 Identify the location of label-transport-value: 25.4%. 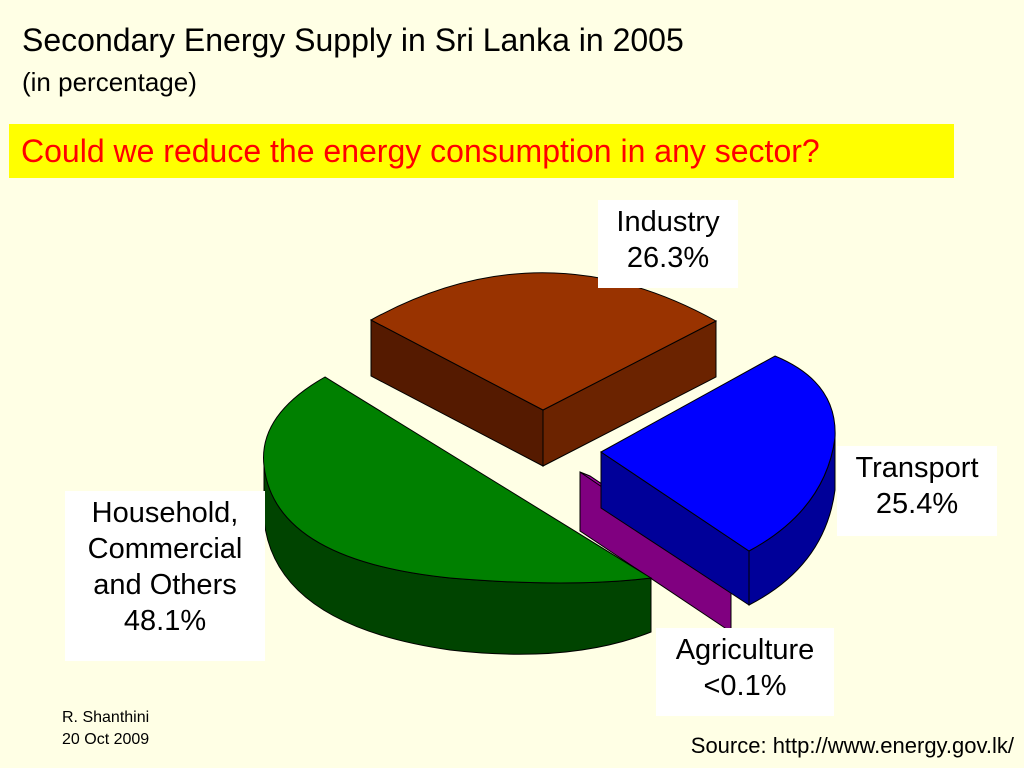
(917, 504).